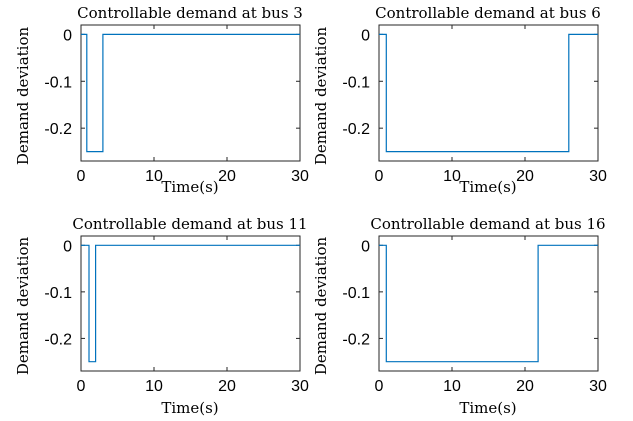 This screenshot has height=421, width=633. What do you see at coordinates (488, 13) in the screenshot?
I see `chart-title: Controllable demand at bus 6` at bounding box center [488, 13].